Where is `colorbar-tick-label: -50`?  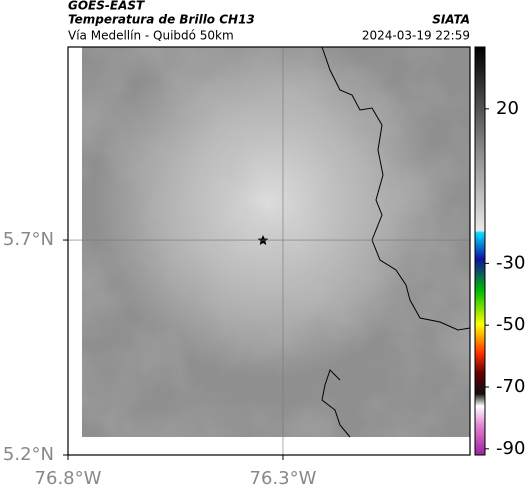
colorbar-tick-label: -50 is located at coordinates (510, 324).